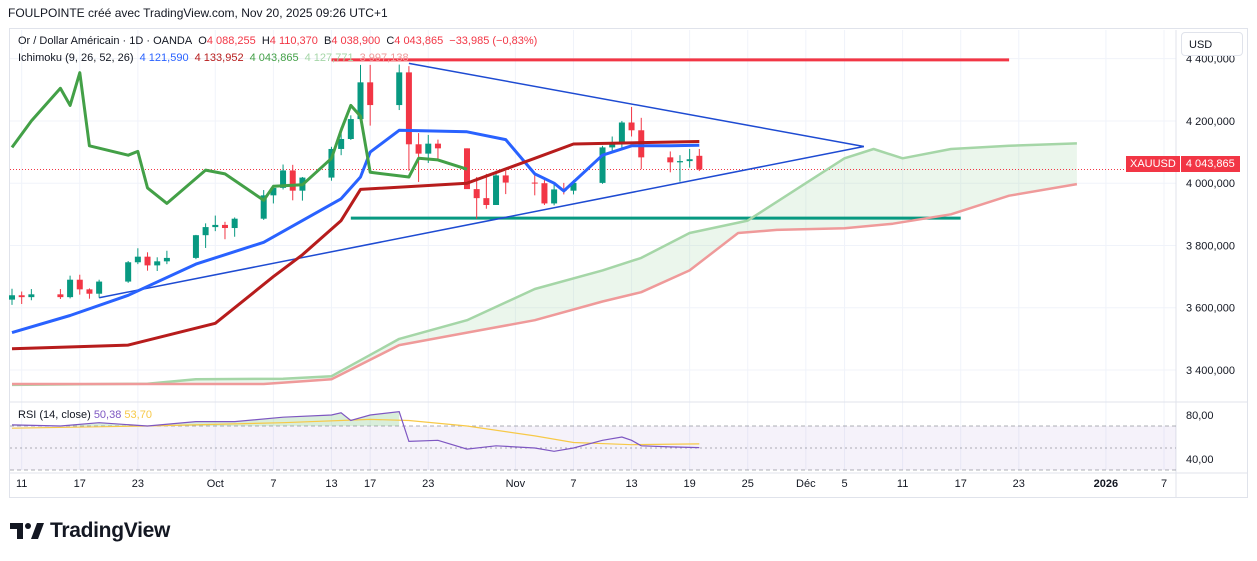 The height and width of the screenshot is (561, 1257). Describe the element at coordinates (493, 41) in the screenshot. I see `change-value: −33,985 (−0,83%)` at that location.